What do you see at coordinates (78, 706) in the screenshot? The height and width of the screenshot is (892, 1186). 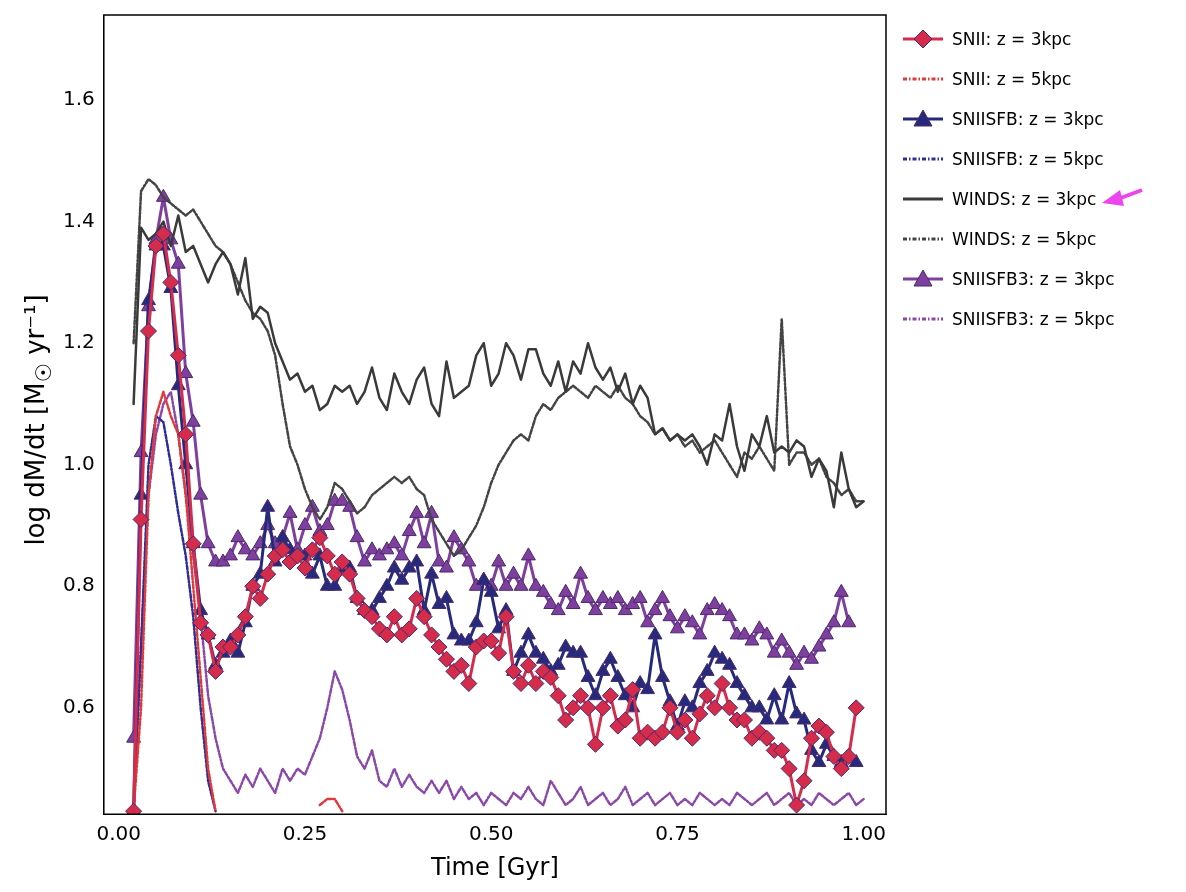 I see `y-tick-label: 0.6` at bounding box center [78, 706].